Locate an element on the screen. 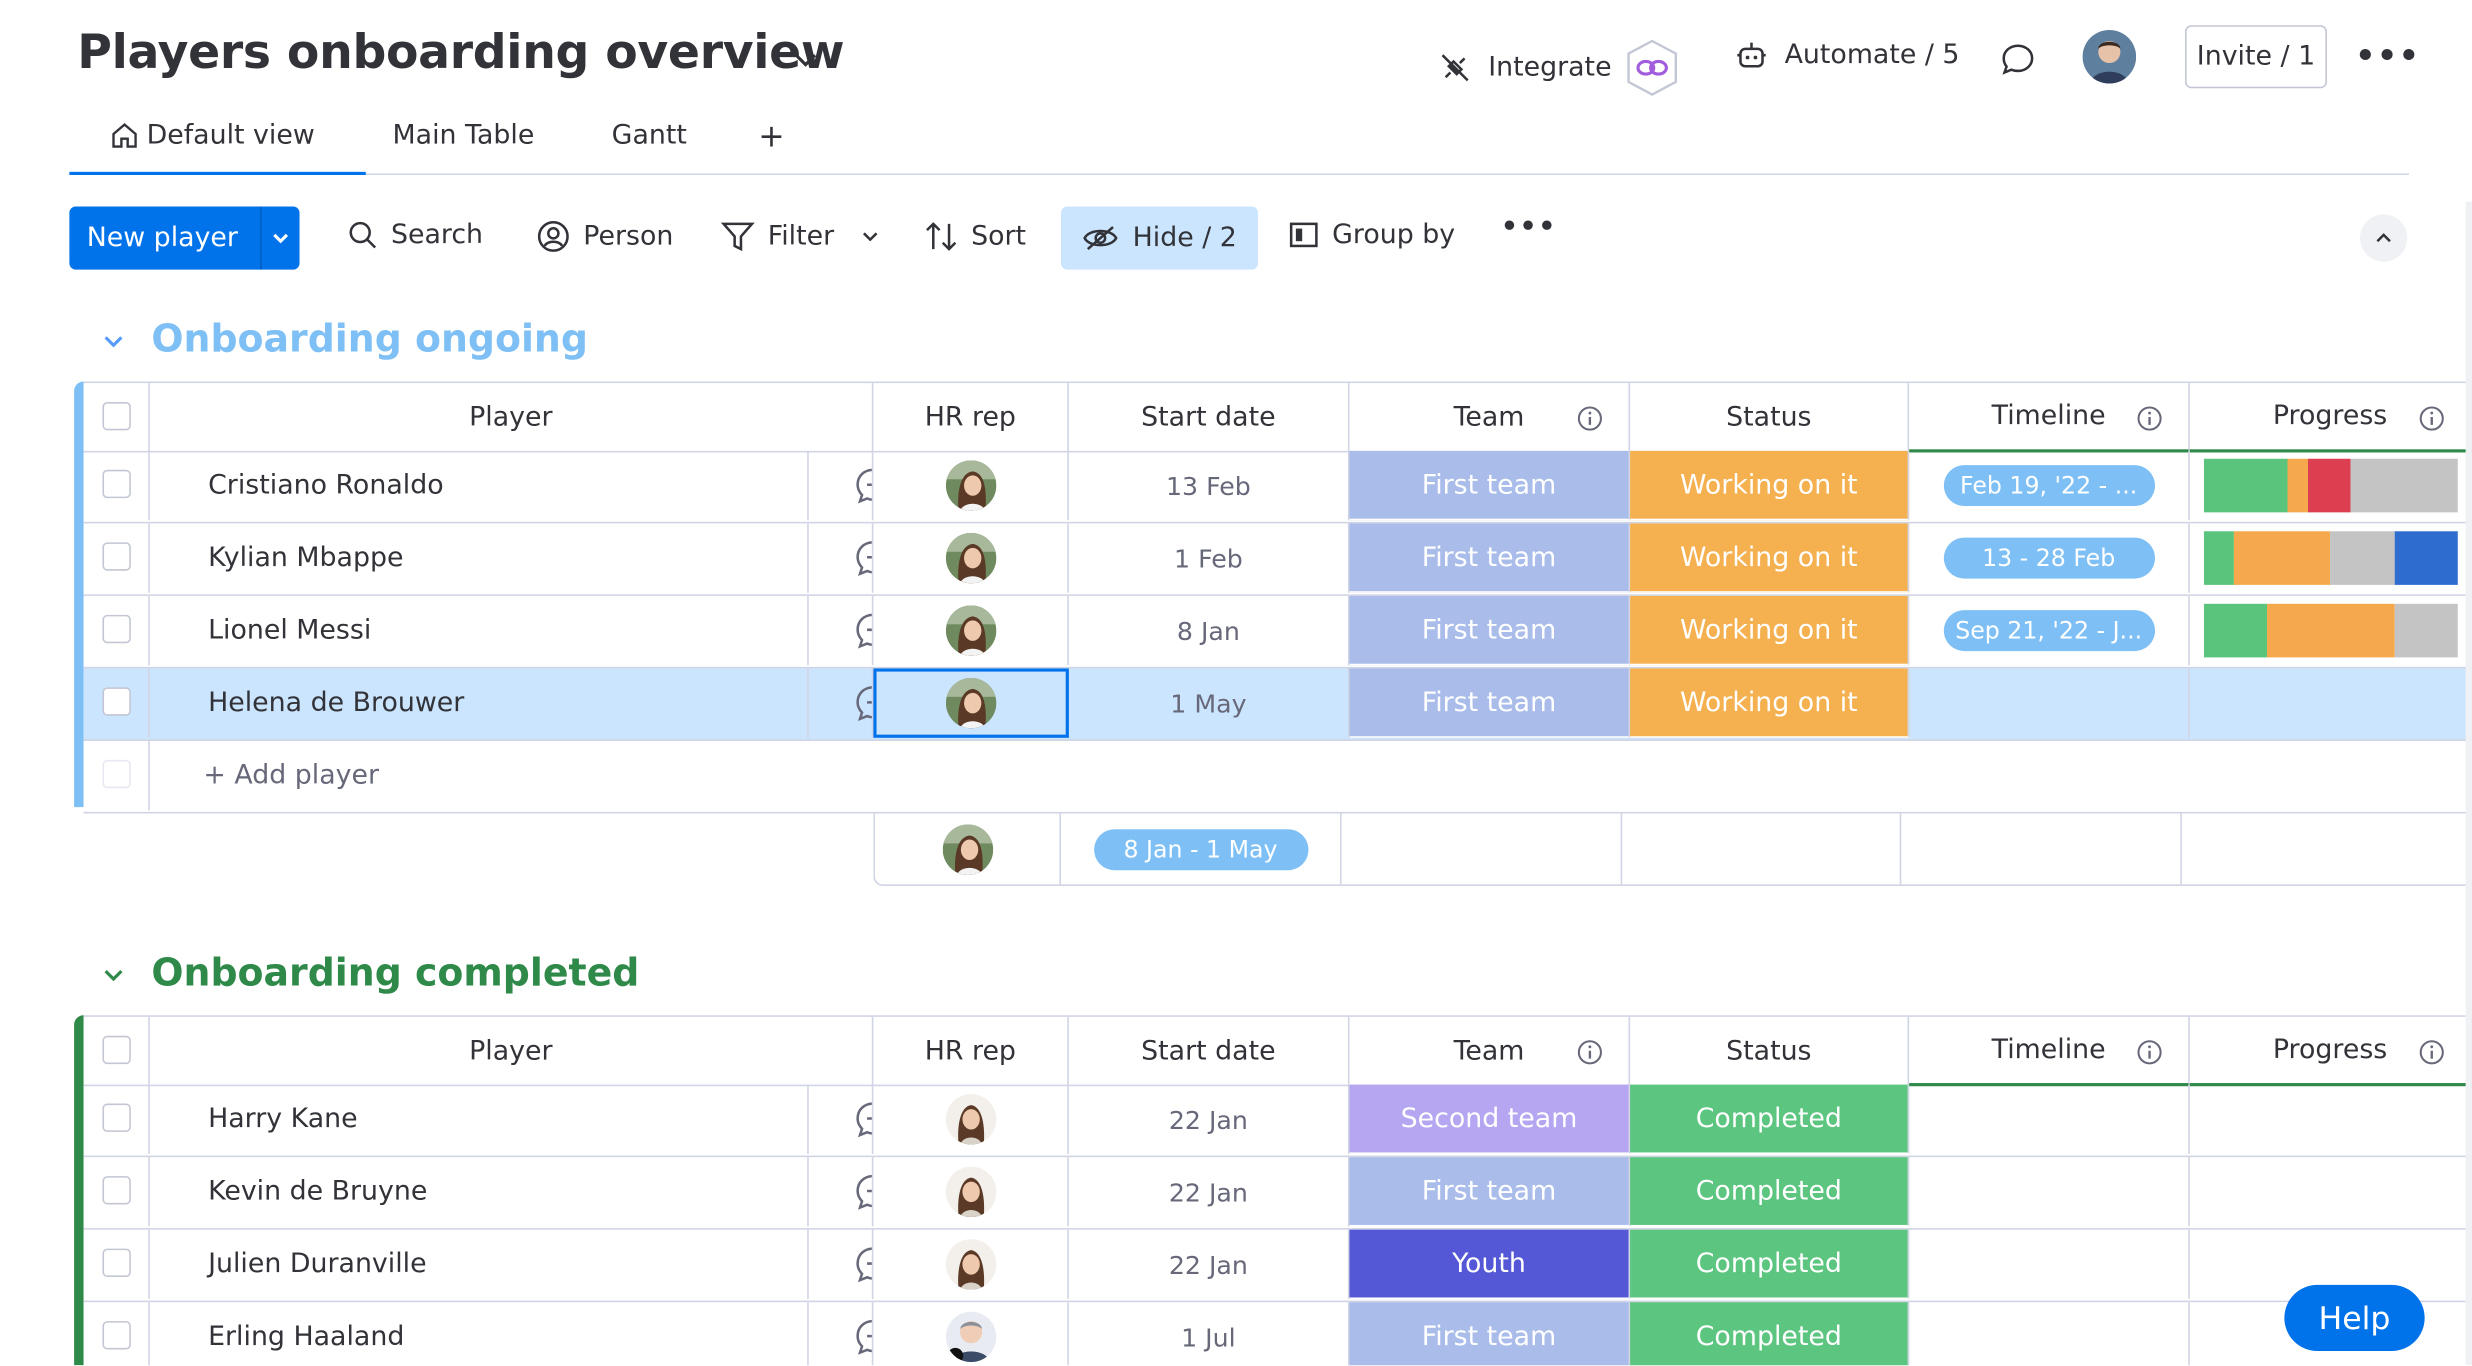 The image size is (2472, 1366). invite-button: Invite / 1 is located at coordinates (2256, 57).